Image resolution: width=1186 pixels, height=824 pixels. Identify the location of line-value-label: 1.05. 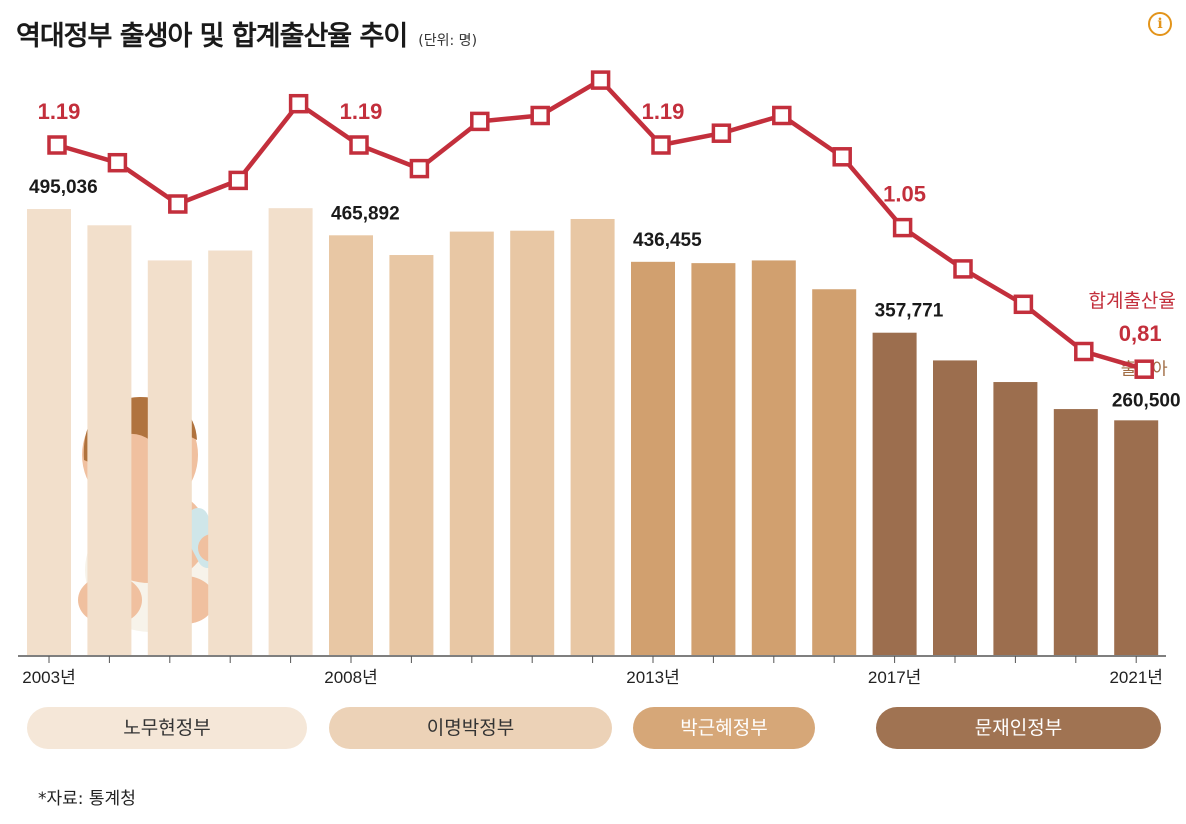
(904, 194).